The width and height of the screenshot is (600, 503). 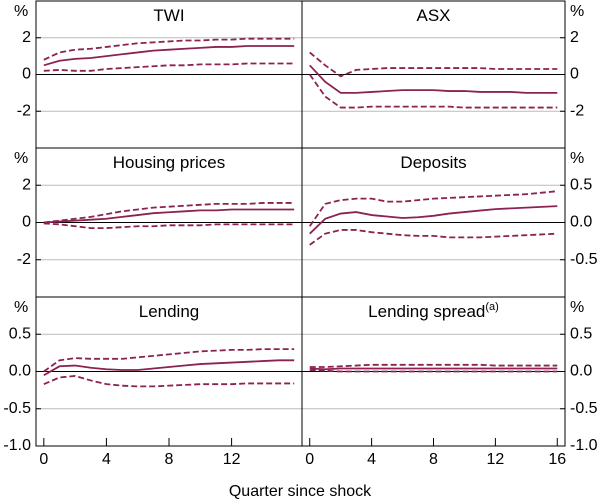 I want to click on x-tick-label: 16, so click(x=557, y=459).